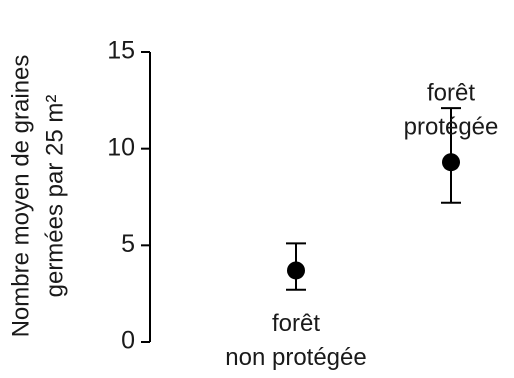 Image resolution: width=514 pixels, height=378 pixels. What do you see at coordinates (296, 306) in the screenshot?
I see `data-point-group-1: forêt non protégée` at bounding box center [296, 306].